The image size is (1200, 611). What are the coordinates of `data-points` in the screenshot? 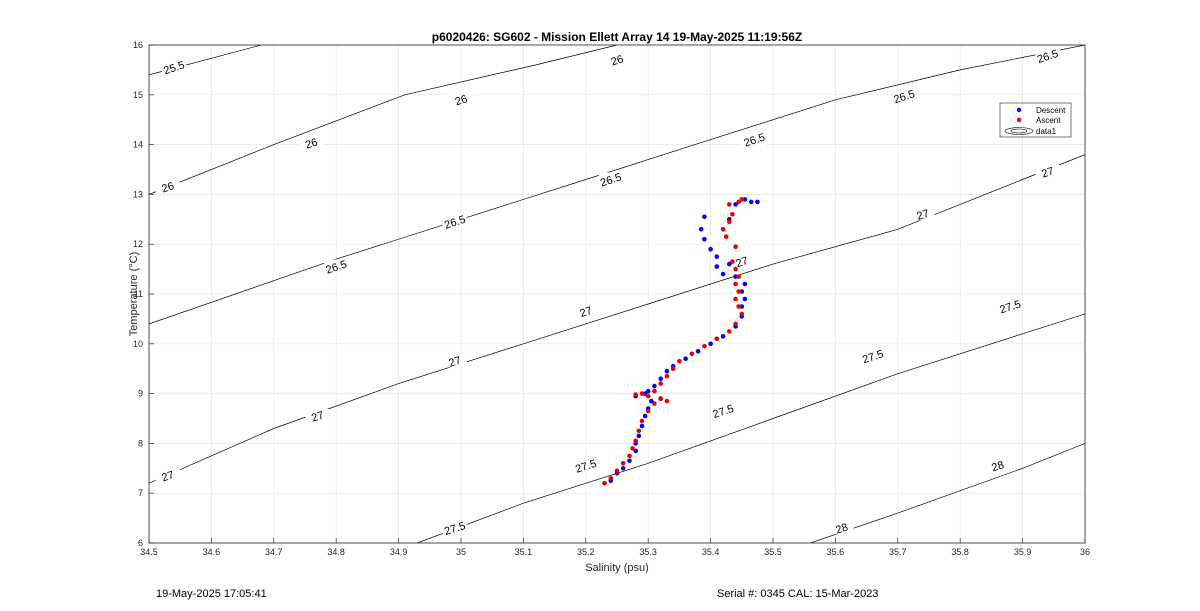 It's located at (681, 341).